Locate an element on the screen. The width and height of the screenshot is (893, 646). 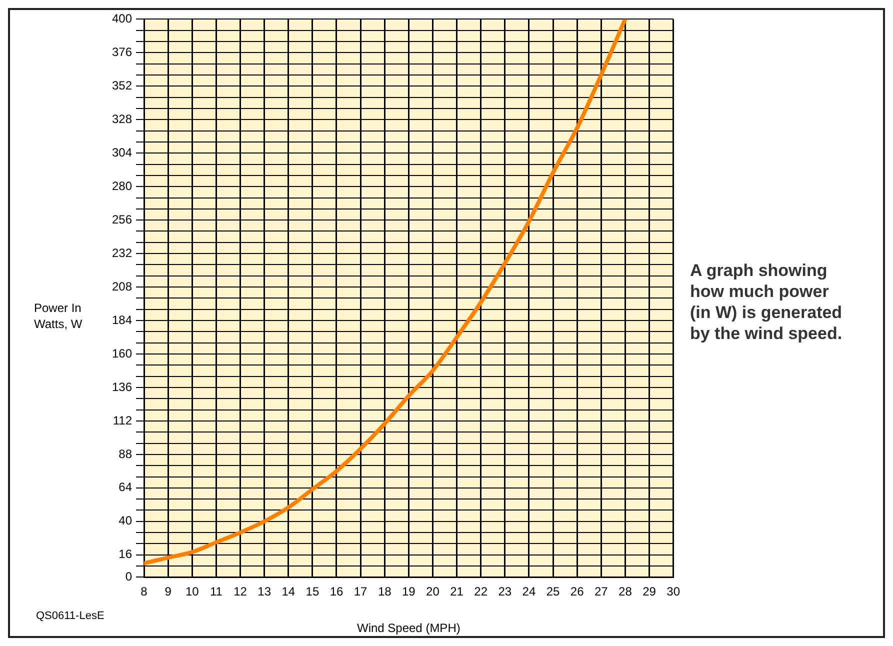
y-tick-label: 64 is located at coordinates (125, 487).